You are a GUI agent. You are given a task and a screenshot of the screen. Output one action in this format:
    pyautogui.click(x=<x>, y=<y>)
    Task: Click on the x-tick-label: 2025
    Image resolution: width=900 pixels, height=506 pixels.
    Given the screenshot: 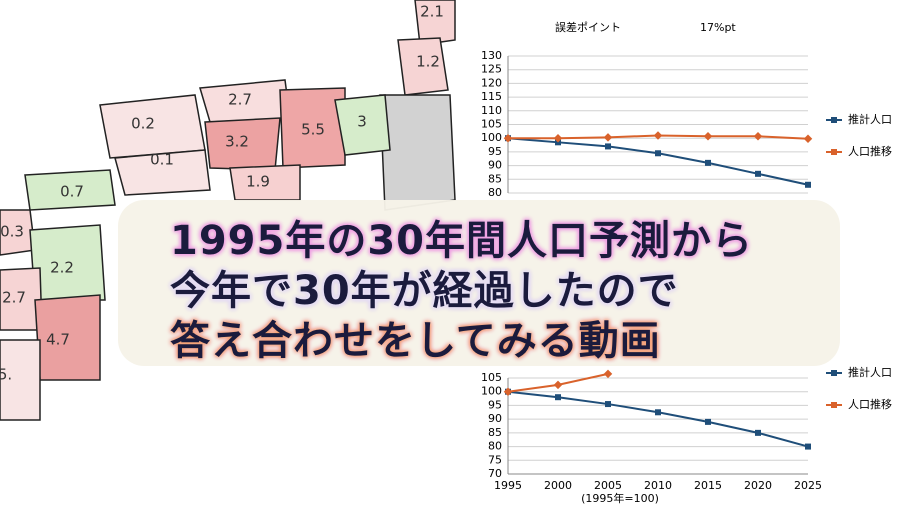 What is the action you would take?
    pyautogui.click(x=808, y=485)
    